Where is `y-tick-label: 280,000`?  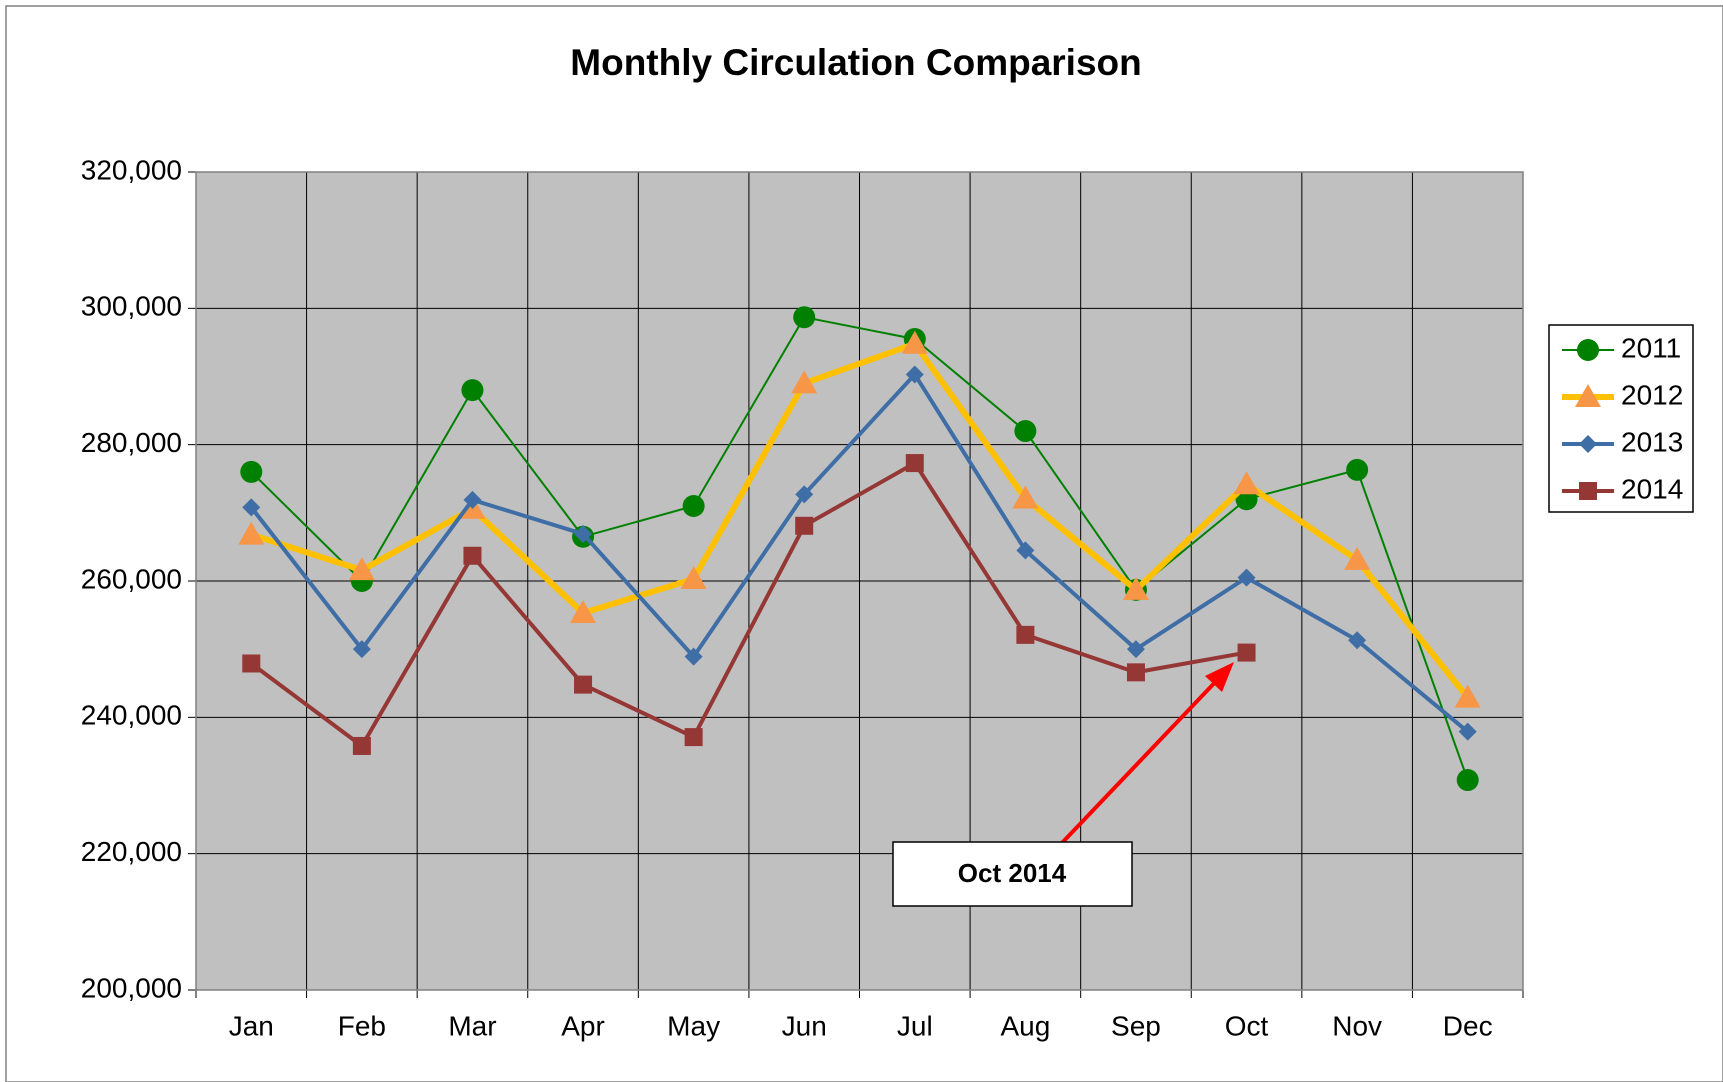 y-tick-label: 280,000 is located at coordinates (131, 442).